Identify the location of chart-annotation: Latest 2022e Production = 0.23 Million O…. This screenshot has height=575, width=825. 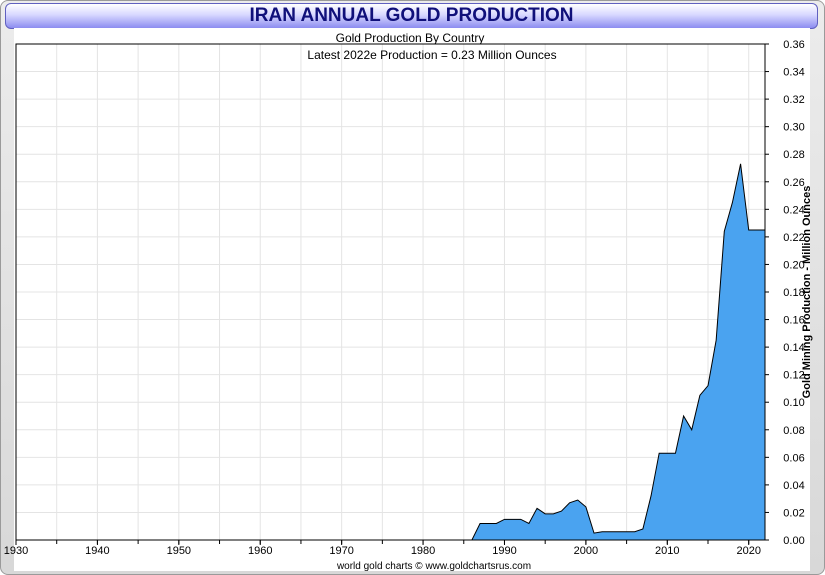
(431, 55).